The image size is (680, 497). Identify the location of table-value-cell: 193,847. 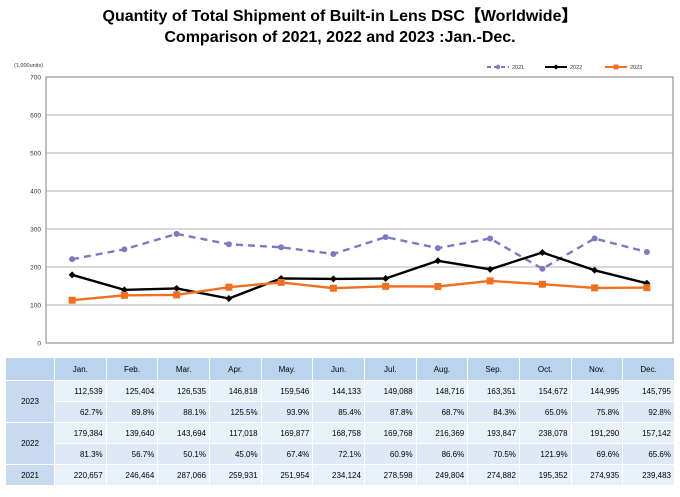
(493, 433).